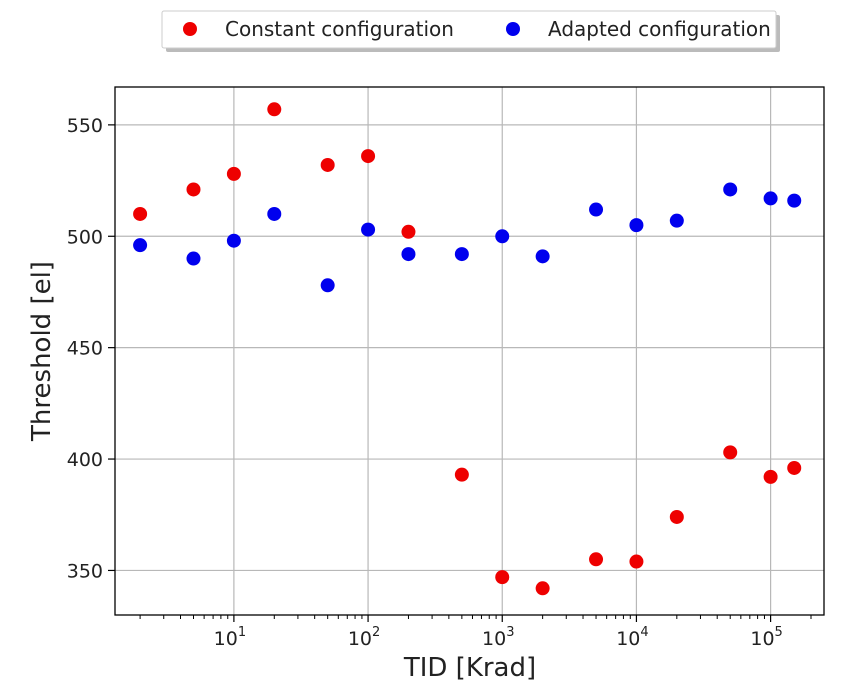  What do you see at coordinates (85, 126) in the screenshot?
I see `y-tick-label: 550` at bounding box center [85, 126].